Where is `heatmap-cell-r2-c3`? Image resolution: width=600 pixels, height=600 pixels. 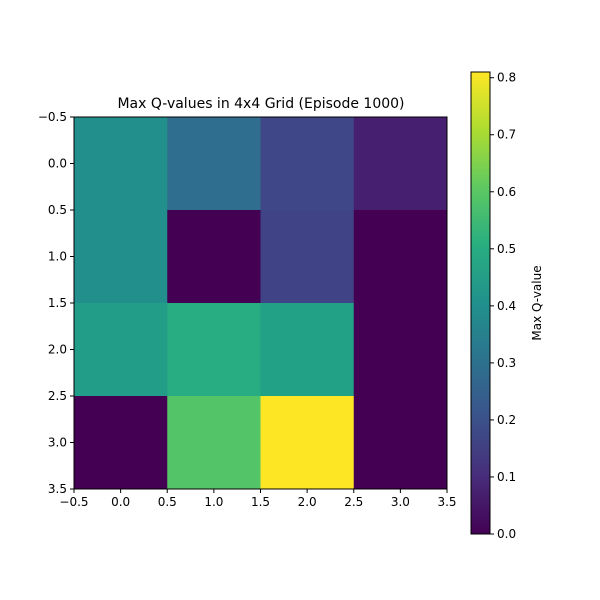
heatmap-cell-r2-c3 is located at coordinates (400, 350).